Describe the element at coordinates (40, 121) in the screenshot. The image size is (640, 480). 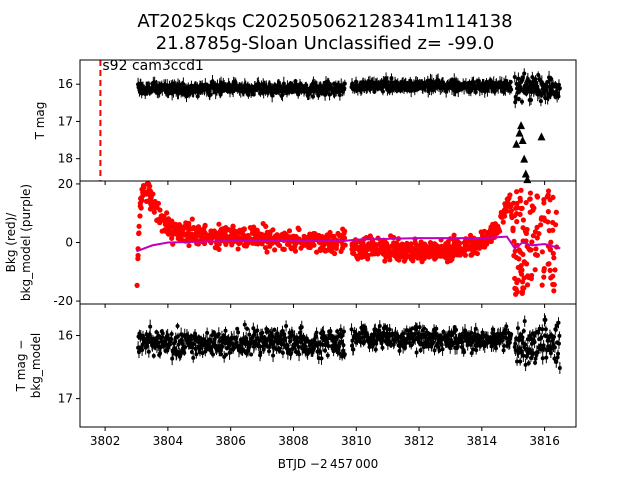
I see `top-y-axis-label: T mag` at that location.